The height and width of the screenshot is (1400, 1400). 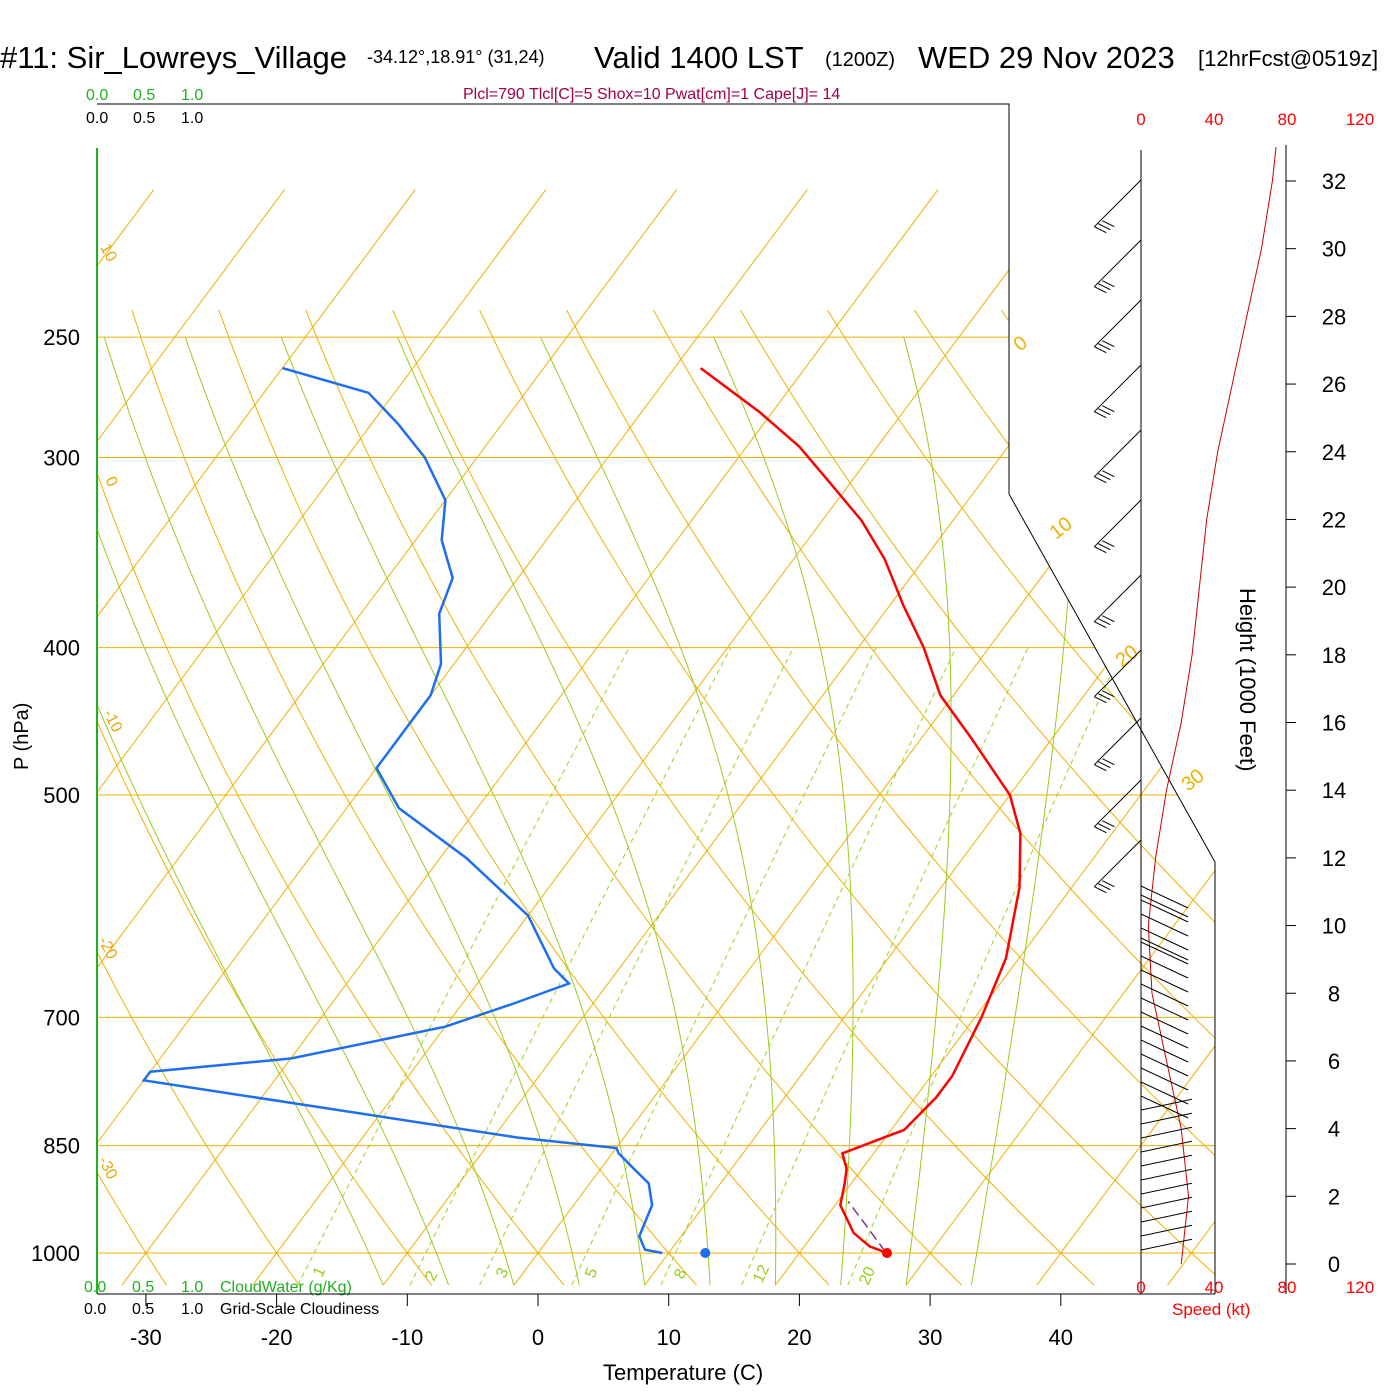 I want to click on pressure-tick-label: 850, so click(x=61, y=1146).